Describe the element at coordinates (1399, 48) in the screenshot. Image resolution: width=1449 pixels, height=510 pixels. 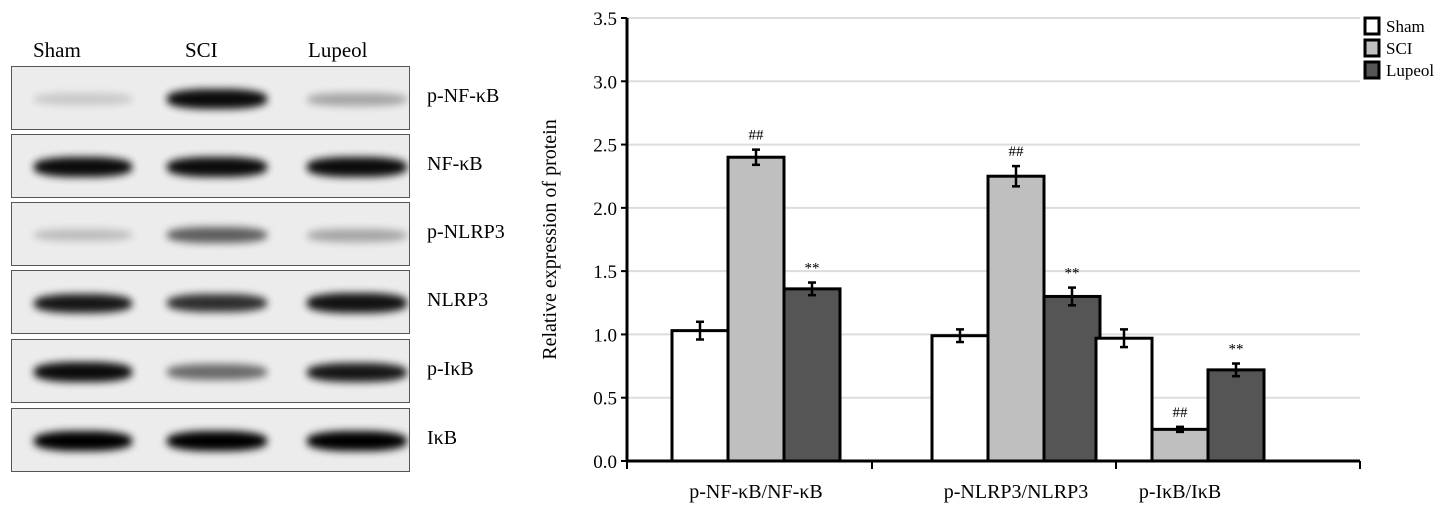
I see `legend-label: SCI` at that location.